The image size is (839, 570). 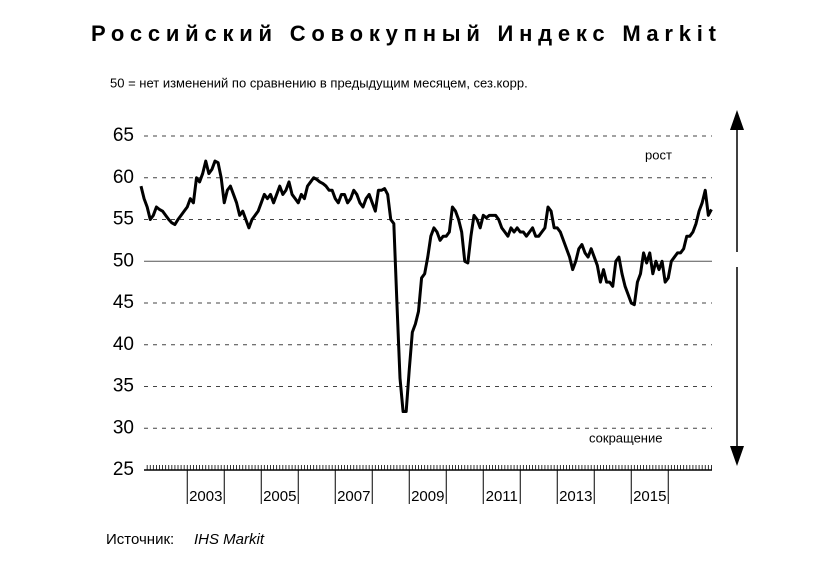 What do you see at coordinates (123, 219) in the screenshot?
I see `y-tick-label: 55` at bounding box center [123, 219].